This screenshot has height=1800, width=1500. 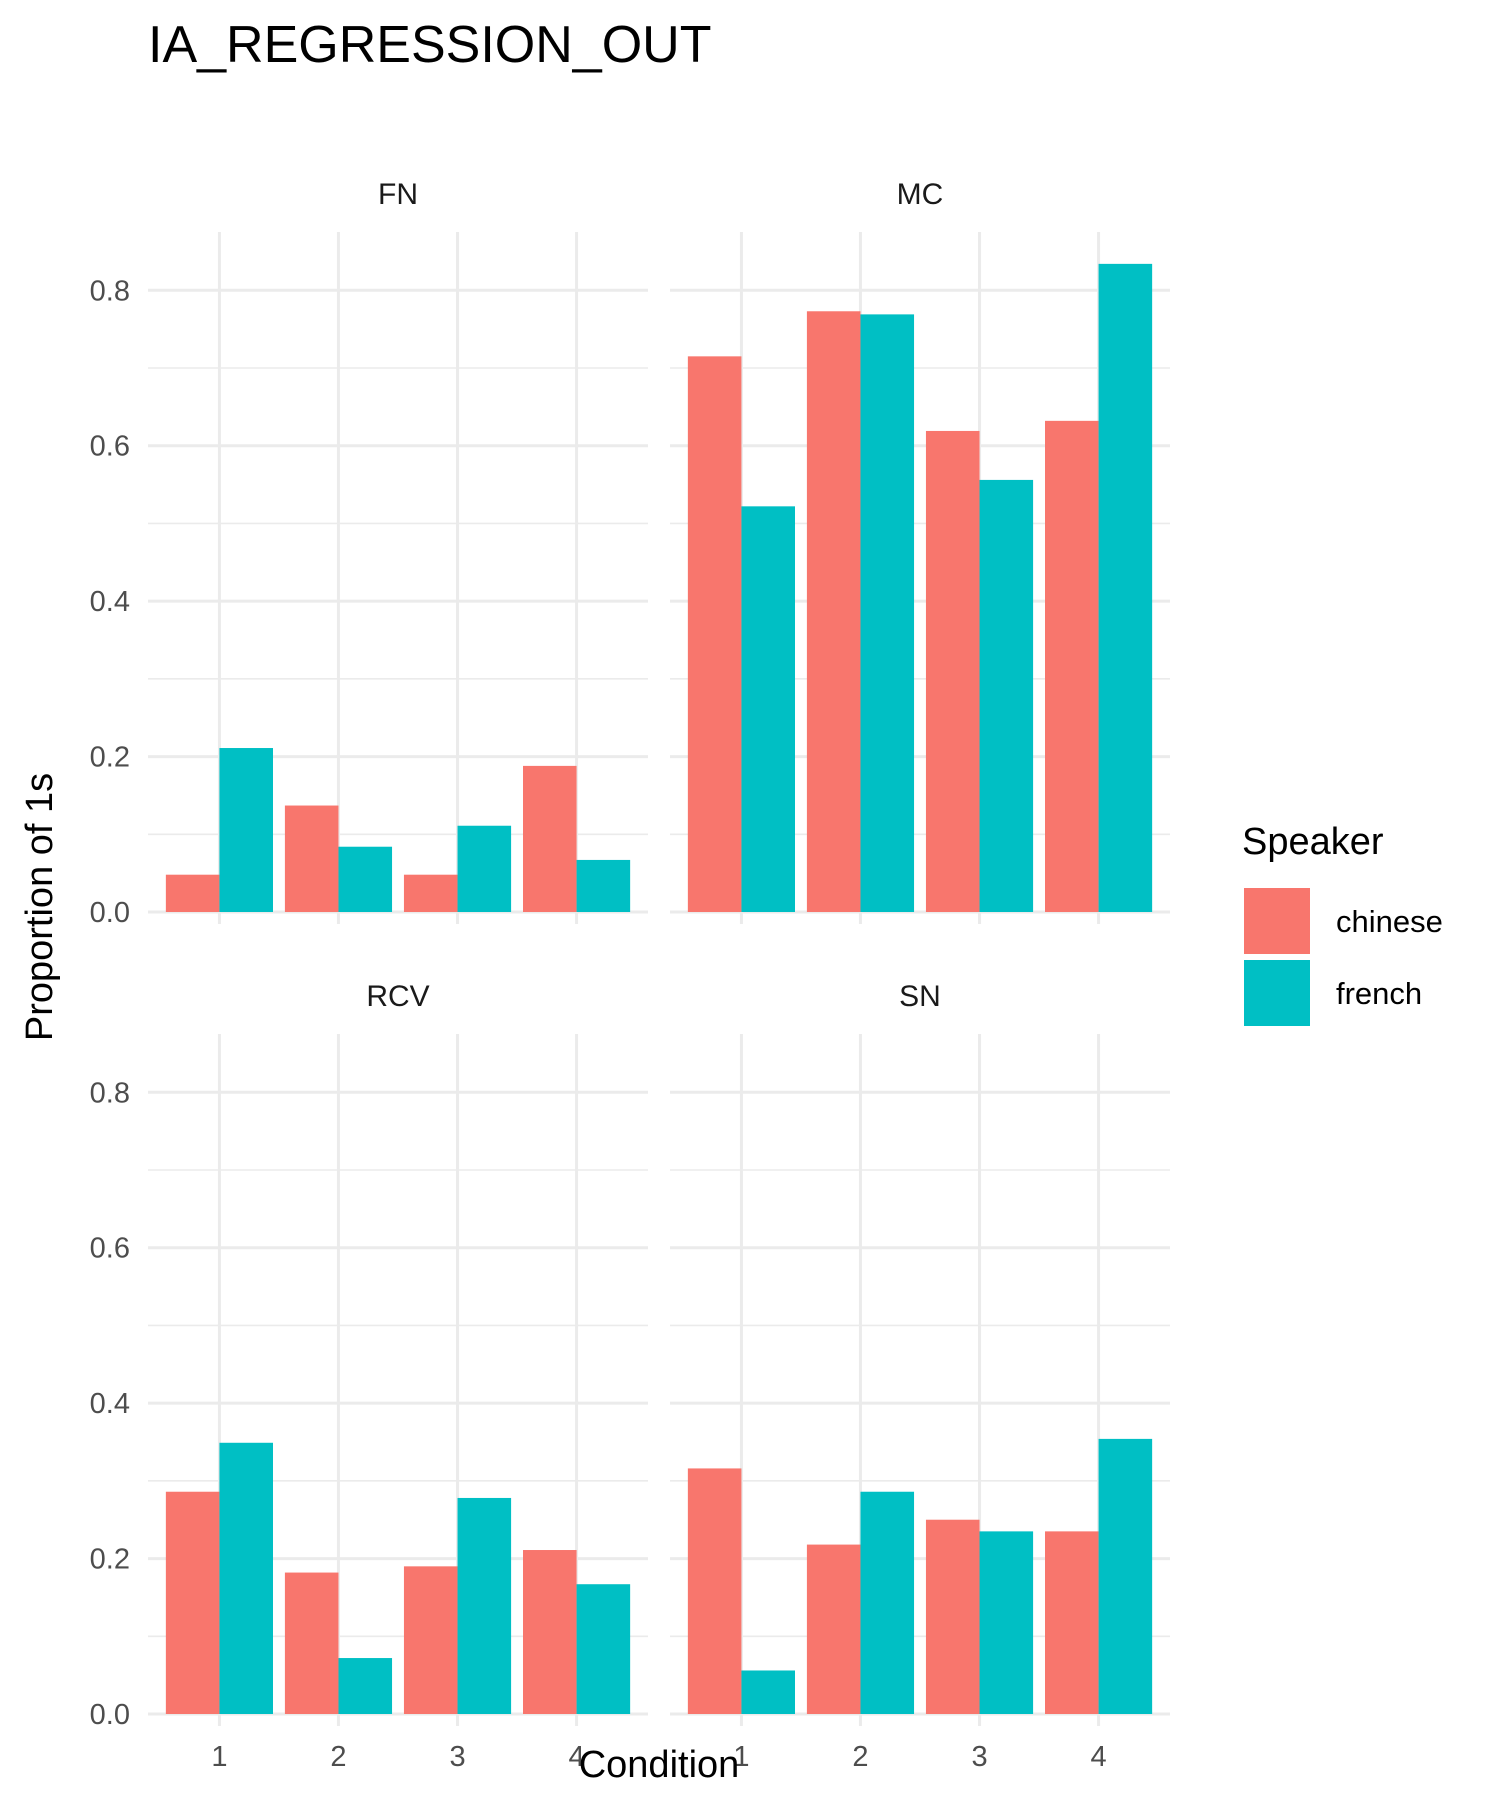 I want to click on legend: Speaker chinese french, so click(x=1342, y=923).